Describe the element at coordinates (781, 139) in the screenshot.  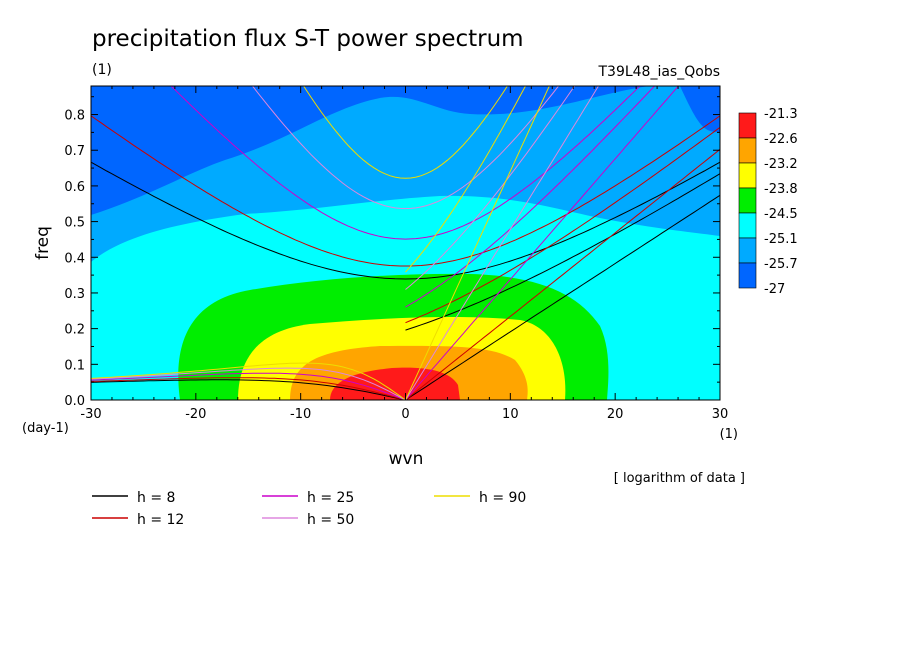
I see `colorbar-label: -22.6` at that location.